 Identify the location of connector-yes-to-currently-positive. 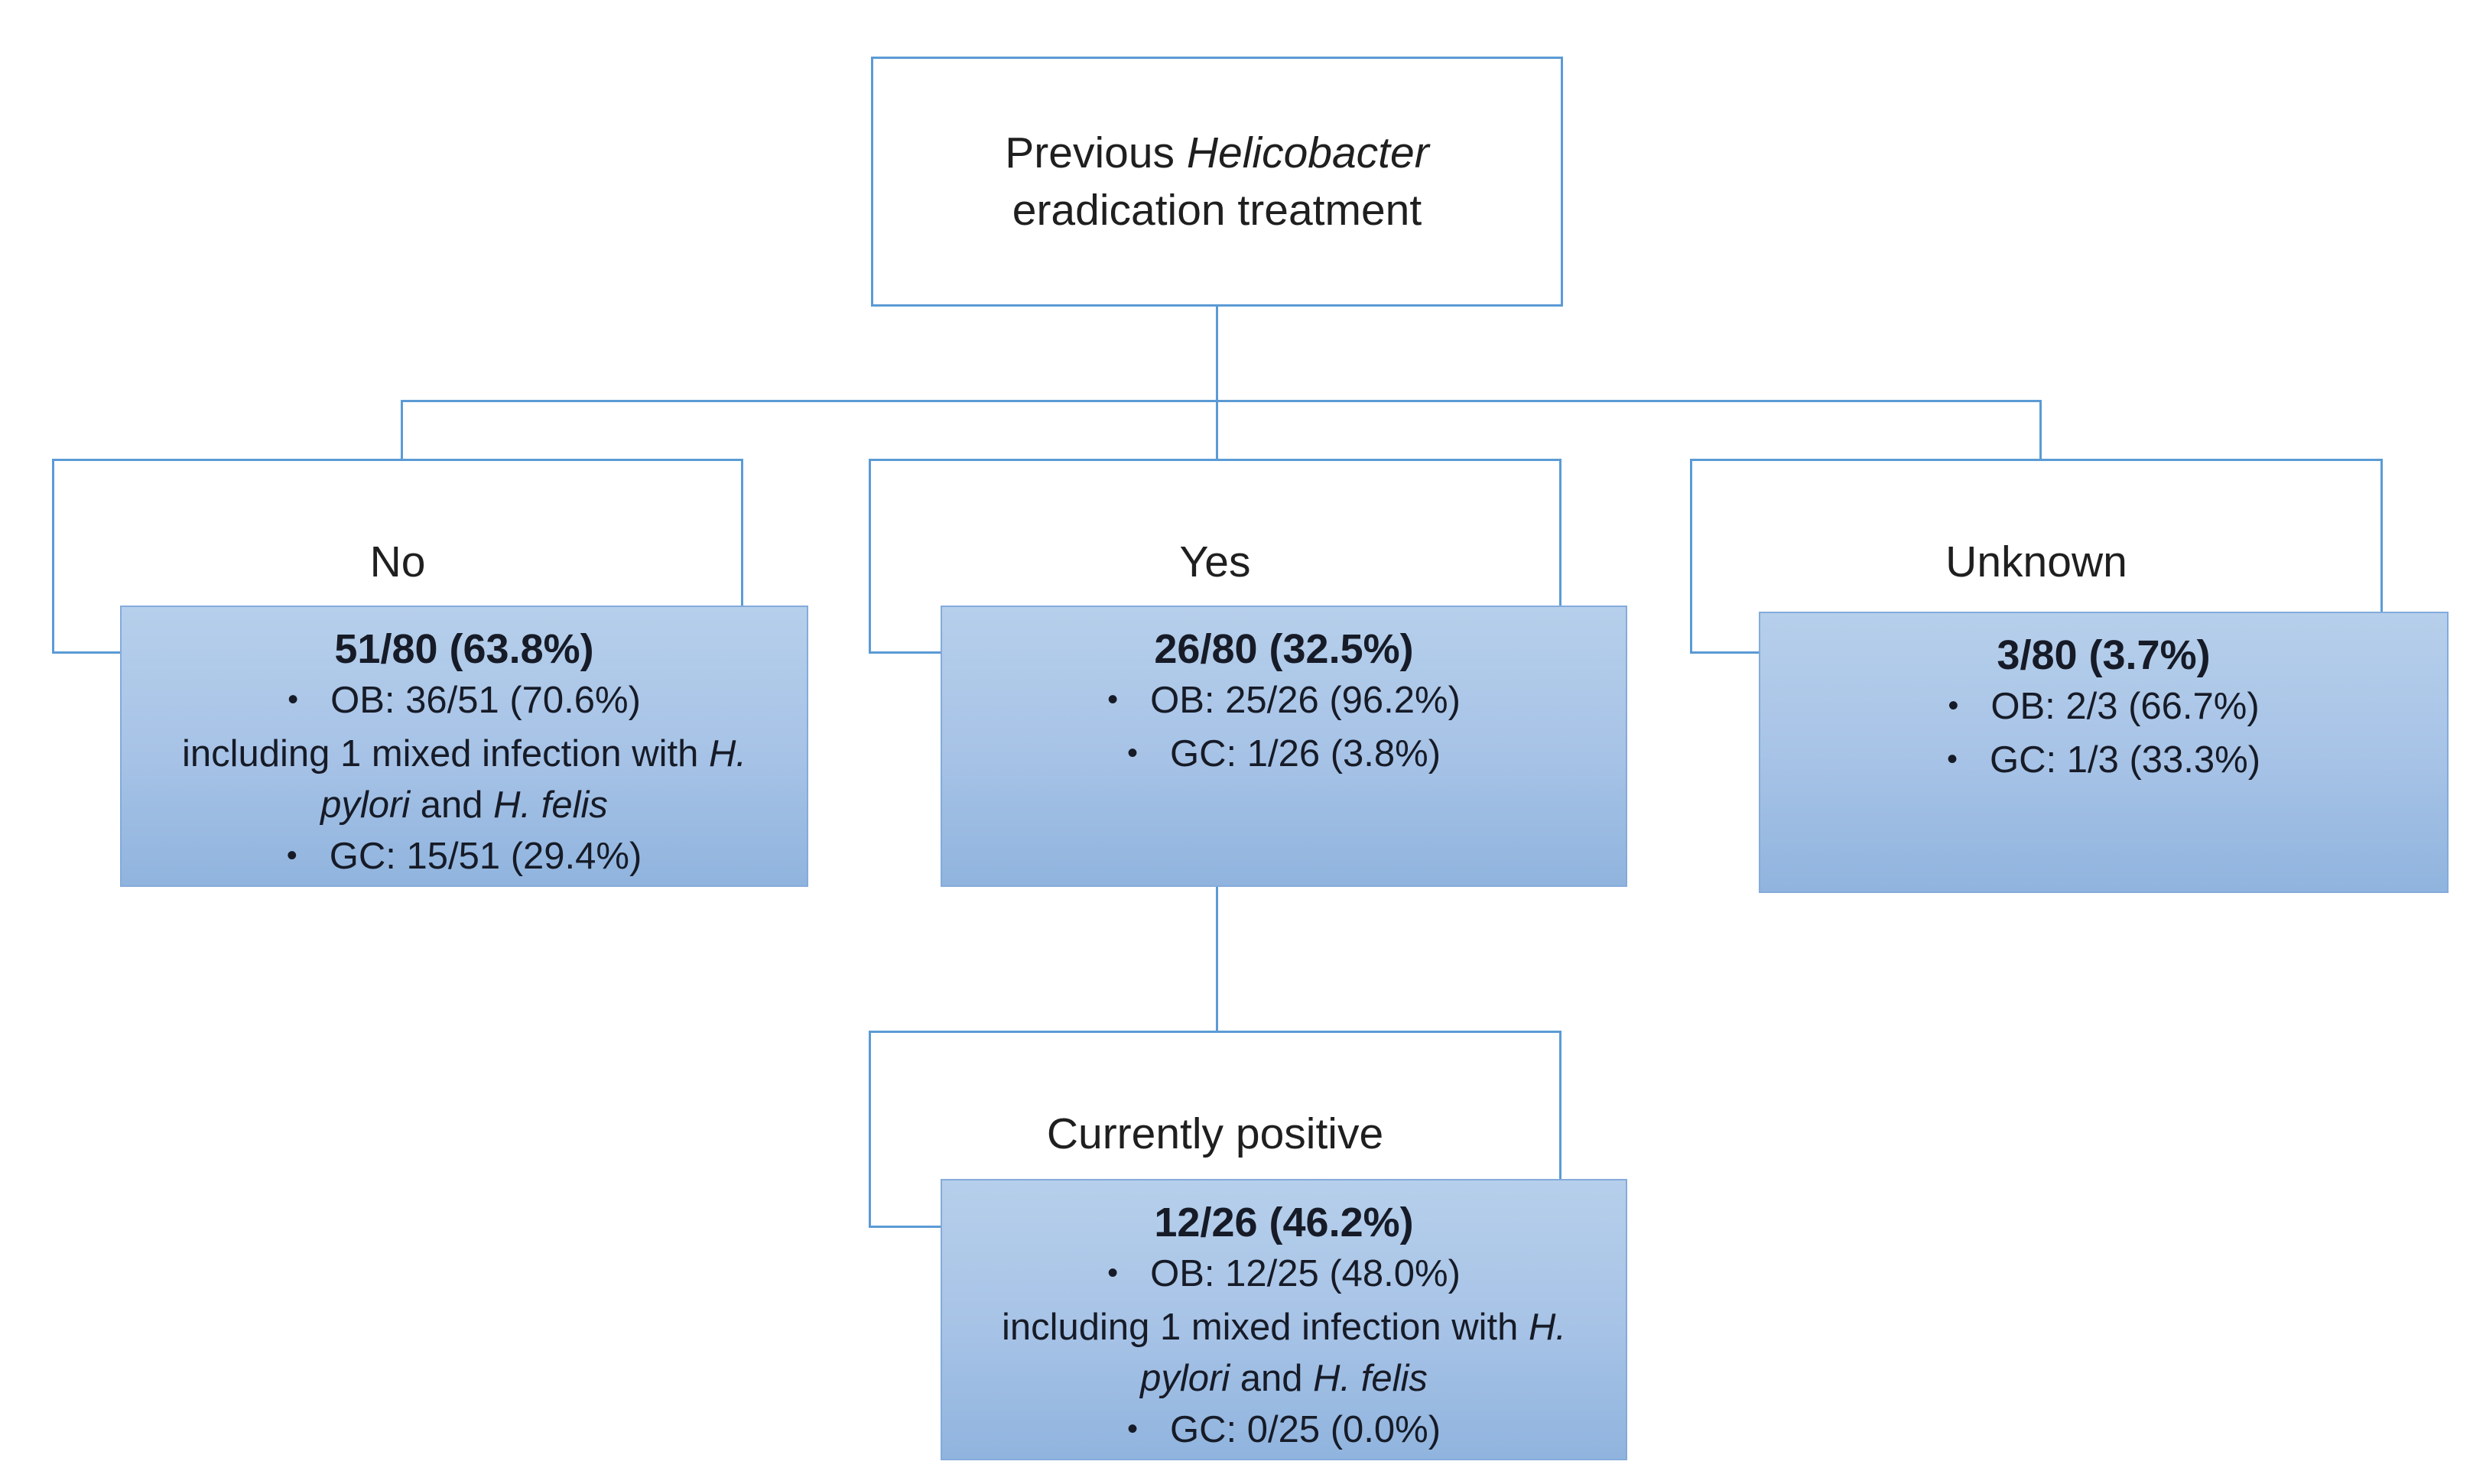
(1217, 958).